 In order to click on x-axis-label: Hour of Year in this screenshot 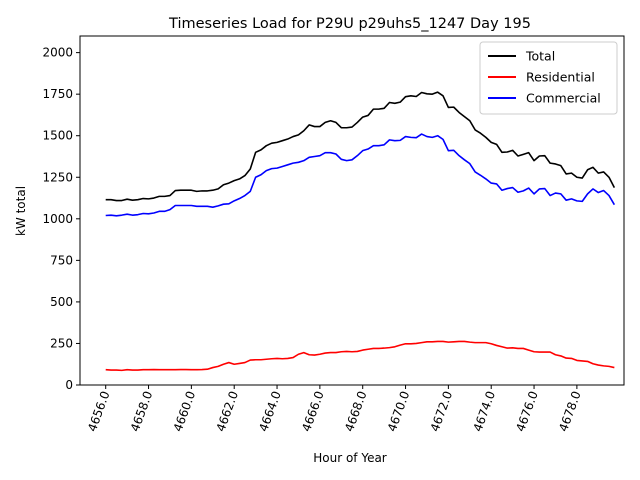, I will do `click(350, 458)`.